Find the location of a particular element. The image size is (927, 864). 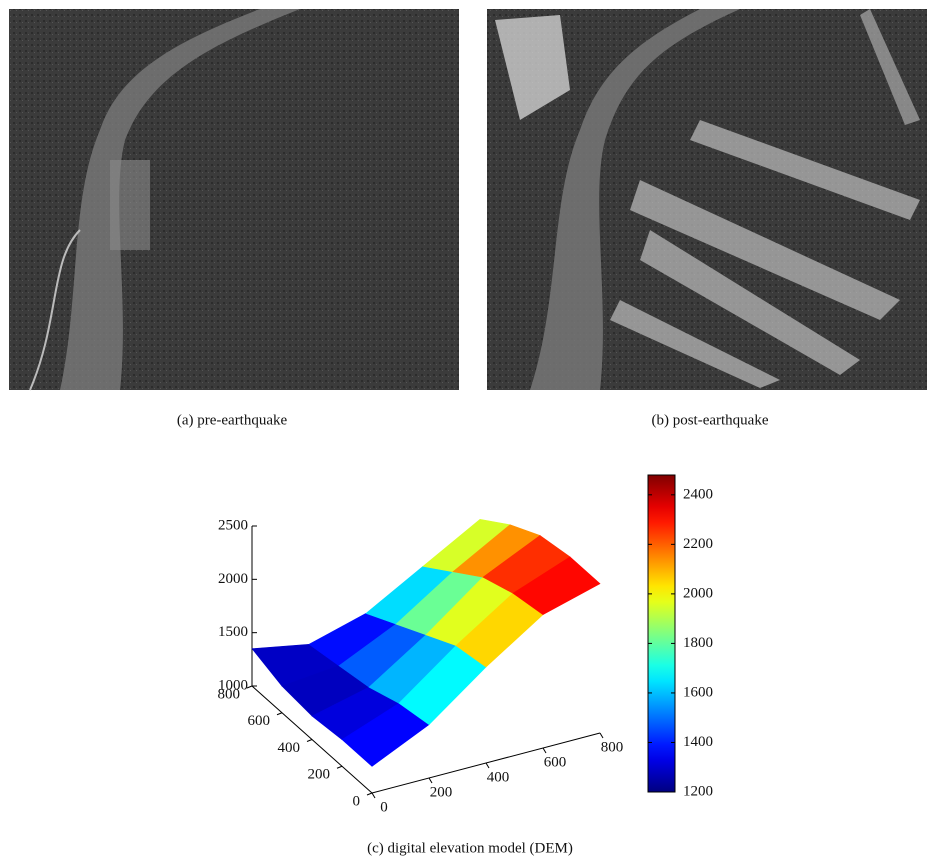

colorbar-tick-label: 2200 is located at coordinates (698, 544).